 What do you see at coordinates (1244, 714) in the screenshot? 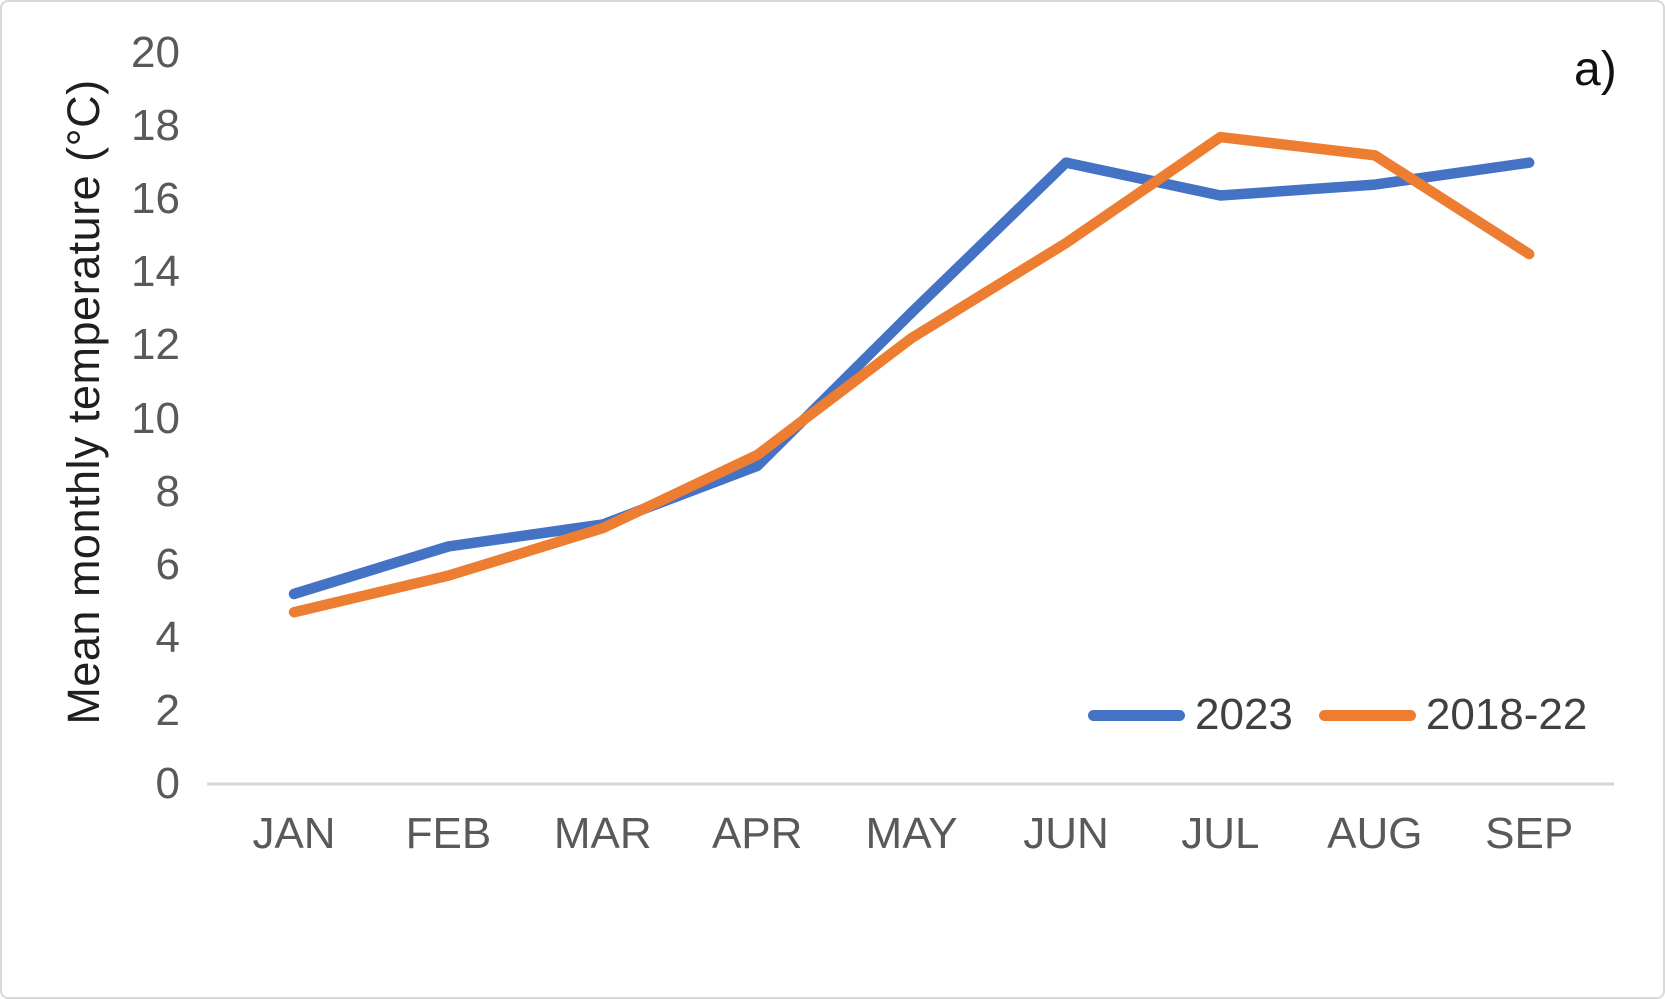
I see `legend-label-2023: 2023` at bounding box center [1244, 714].